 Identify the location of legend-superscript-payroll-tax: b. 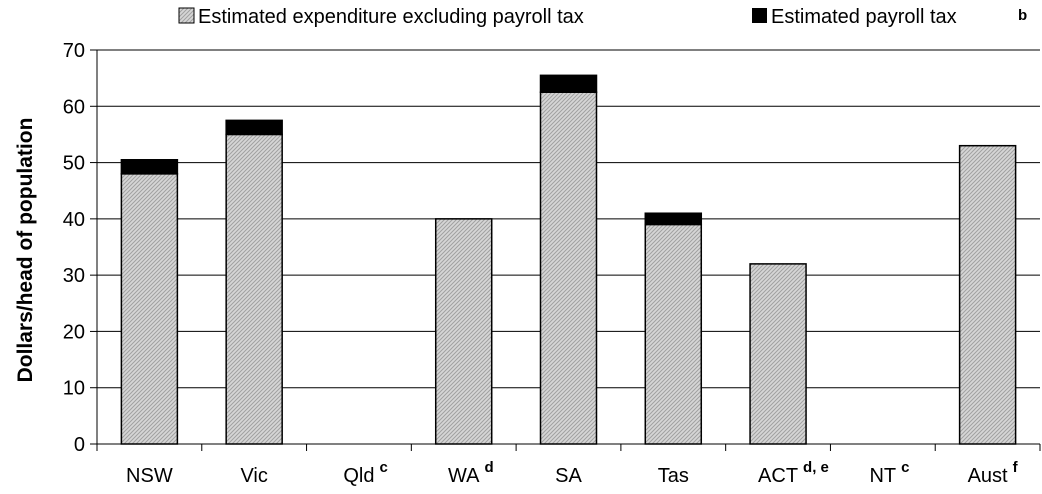
(1022, 15).